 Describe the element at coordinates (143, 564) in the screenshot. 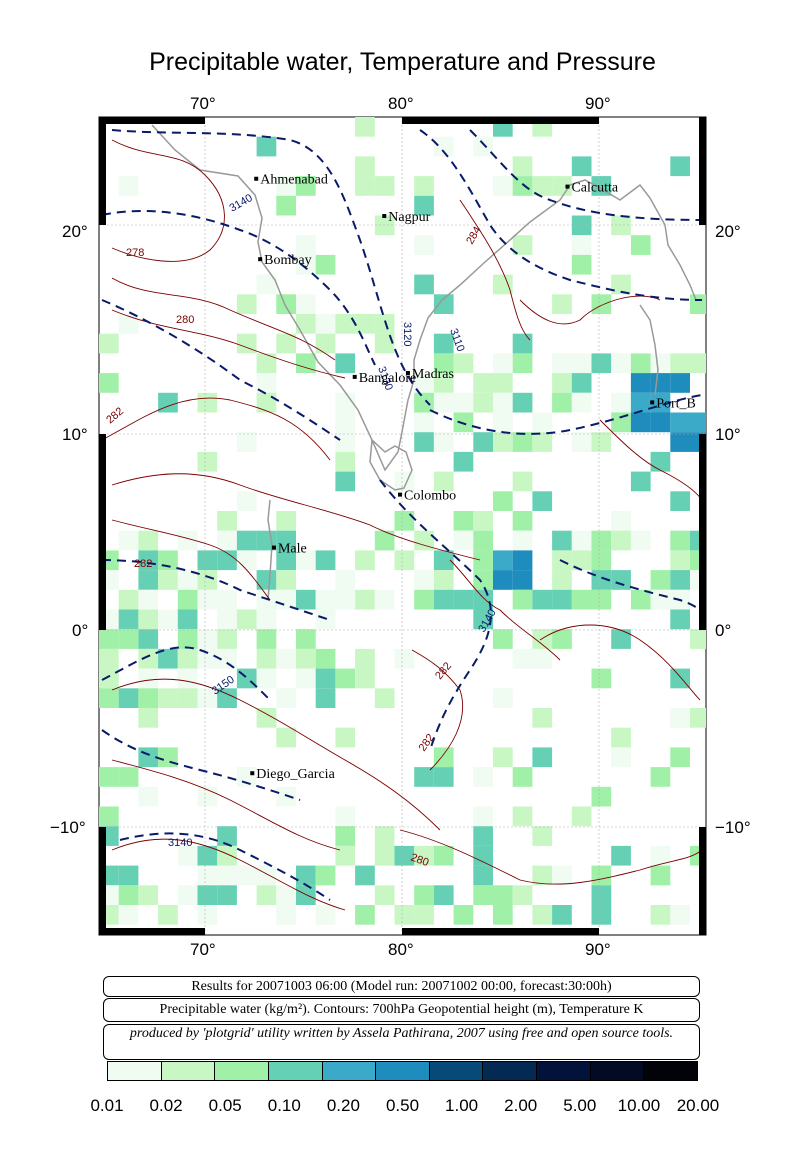

I see `contour-label: 282` at that location.